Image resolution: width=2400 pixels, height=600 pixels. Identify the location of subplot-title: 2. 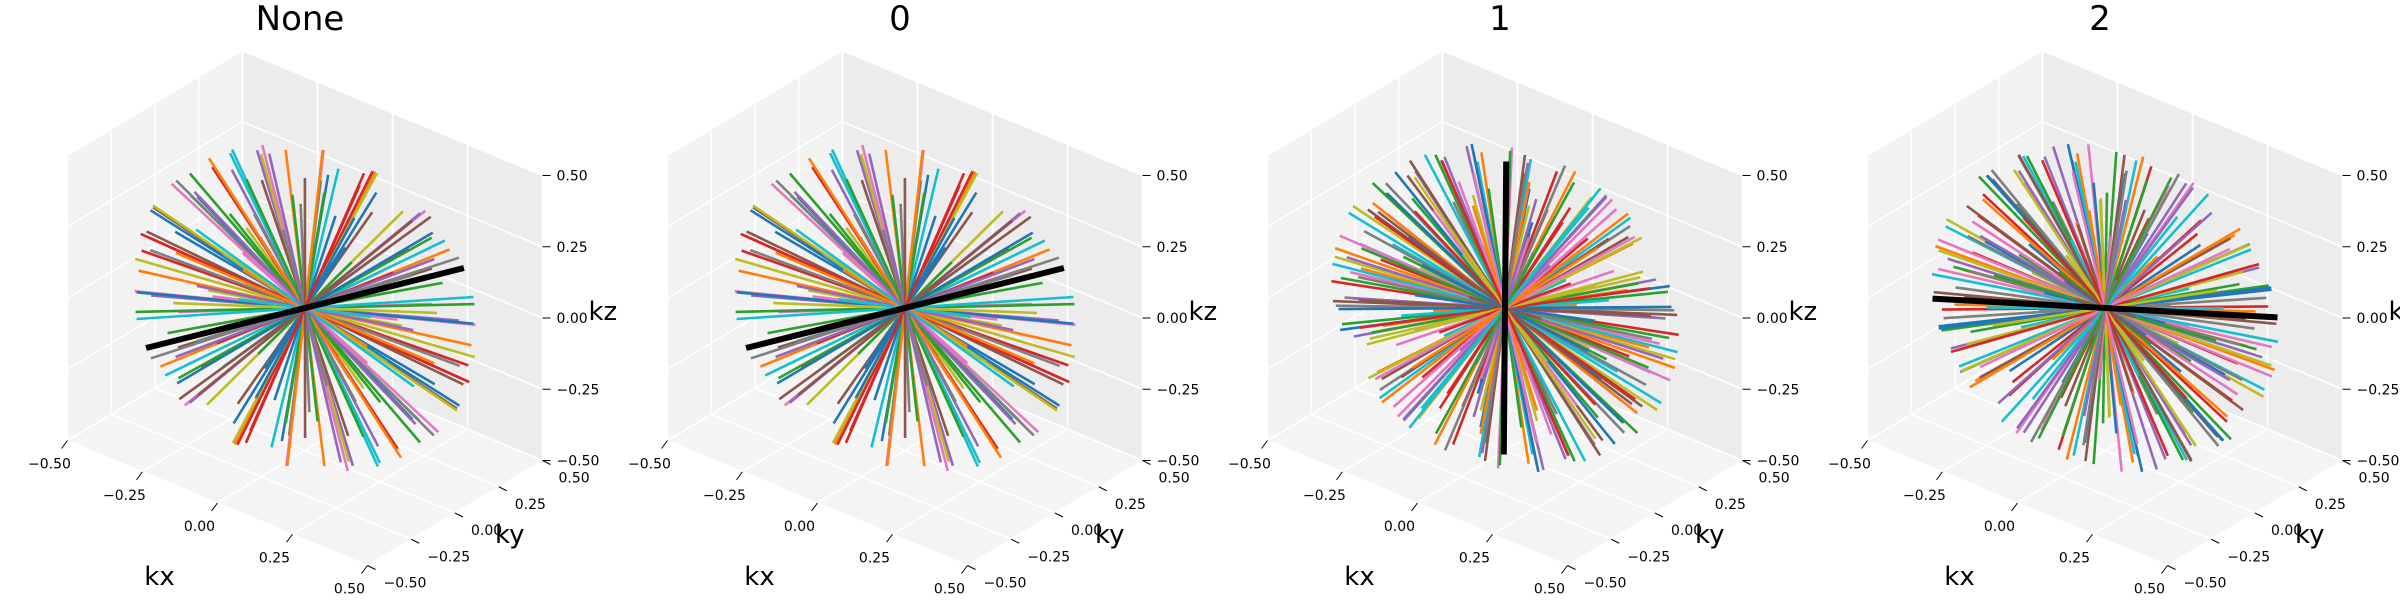
(2100, 19).